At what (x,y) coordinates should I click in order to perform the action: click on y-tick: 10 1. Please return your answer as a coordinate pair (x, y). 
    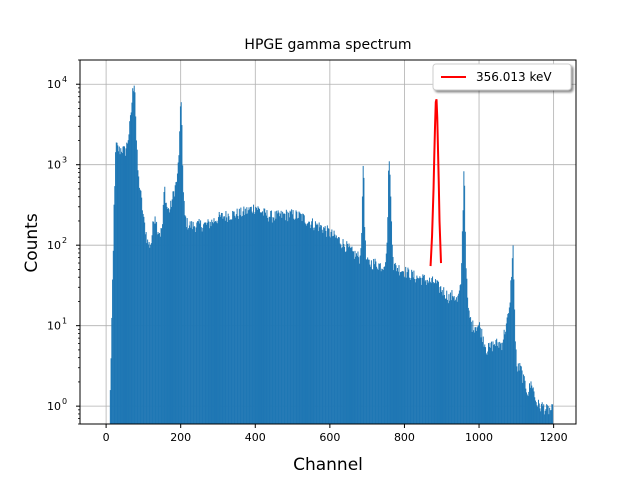
    Looking at the image, I should click on (63, 325).